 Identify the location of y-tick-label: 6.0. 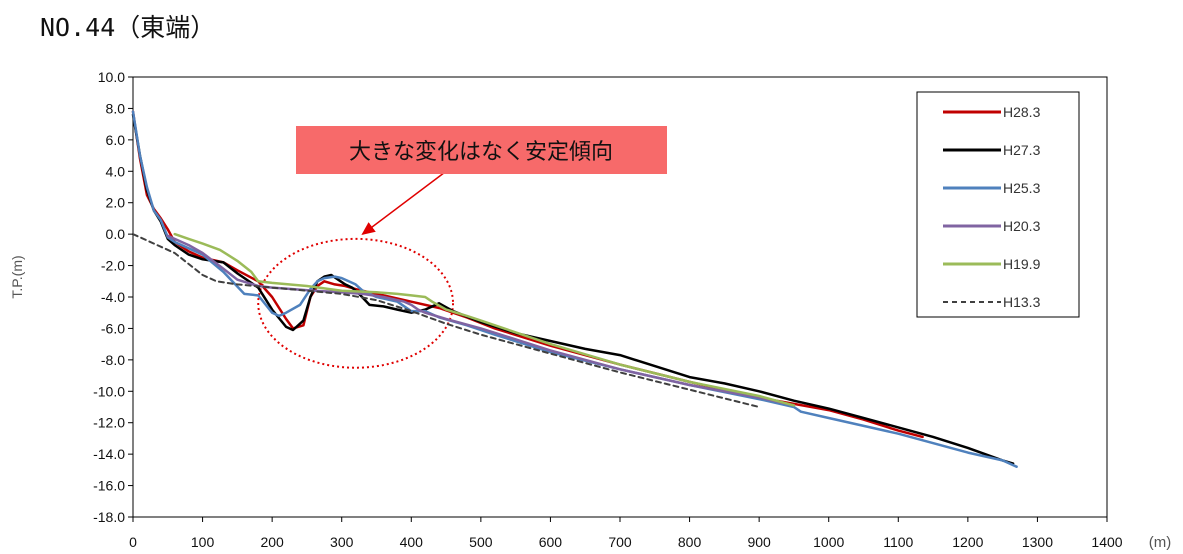
(116, 140).